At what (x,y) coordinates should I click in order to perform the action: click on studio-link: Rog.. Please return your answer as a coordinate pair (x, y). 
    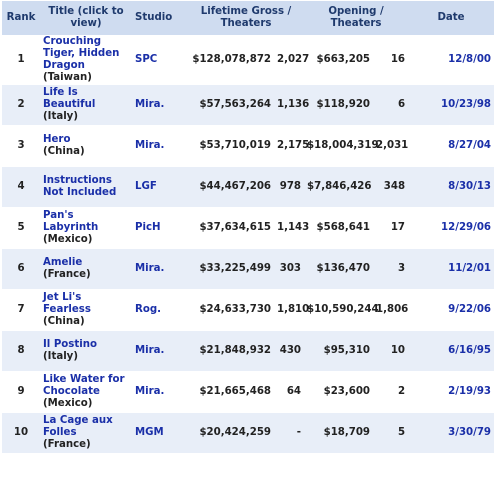
    Looking at the image, I should click on (160, 310).